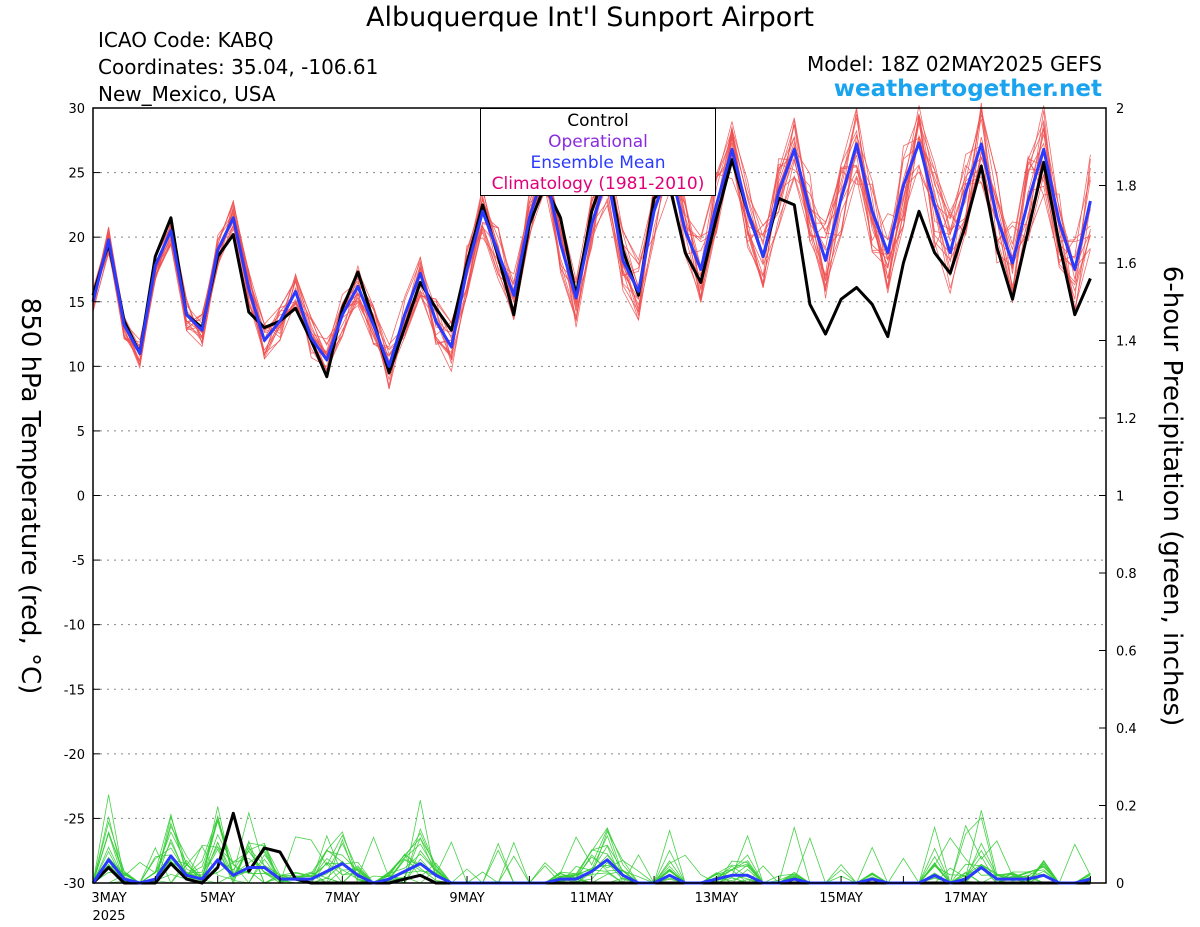  What do you see at coordinates (598, 142) in the screenshot?
I see `legend-operational: Operational` at bounding box center [598, 142].